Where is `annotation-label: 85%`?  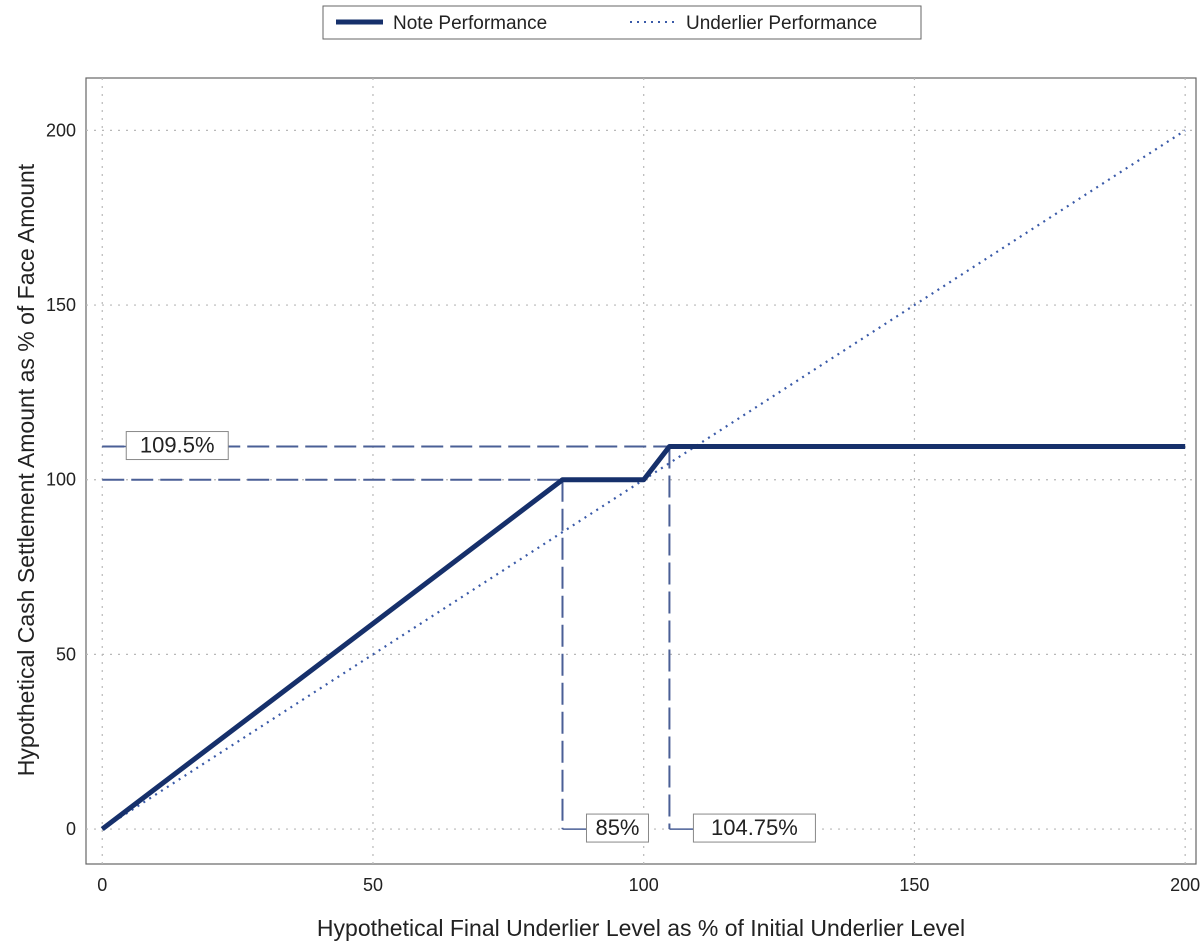 annotation-label: 85% is located at coordinates (617, 827).